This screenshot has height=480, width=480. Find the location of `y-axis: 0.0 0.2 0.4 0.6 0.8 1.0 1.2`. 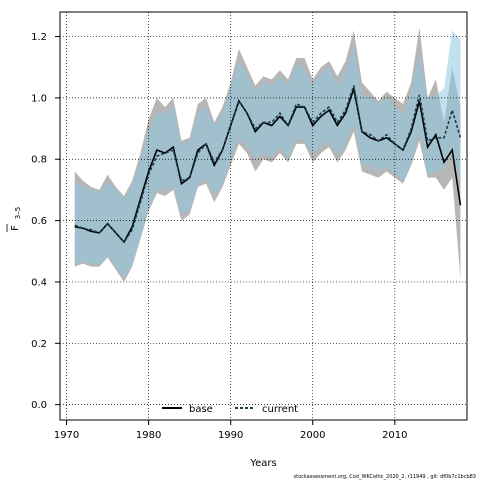

y-axis: 0.0 0.2 0.4 0.6 0.8 1.0 1.2 is located at coordinates (45, 221).